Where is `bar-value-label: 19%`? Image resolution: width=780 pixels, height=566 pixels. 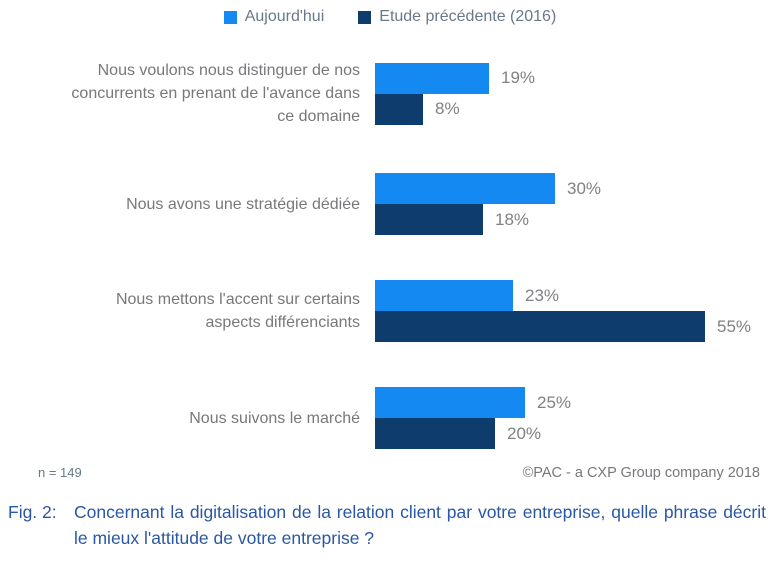
bar-value-label: 19% is located at coordinates (518, 77).